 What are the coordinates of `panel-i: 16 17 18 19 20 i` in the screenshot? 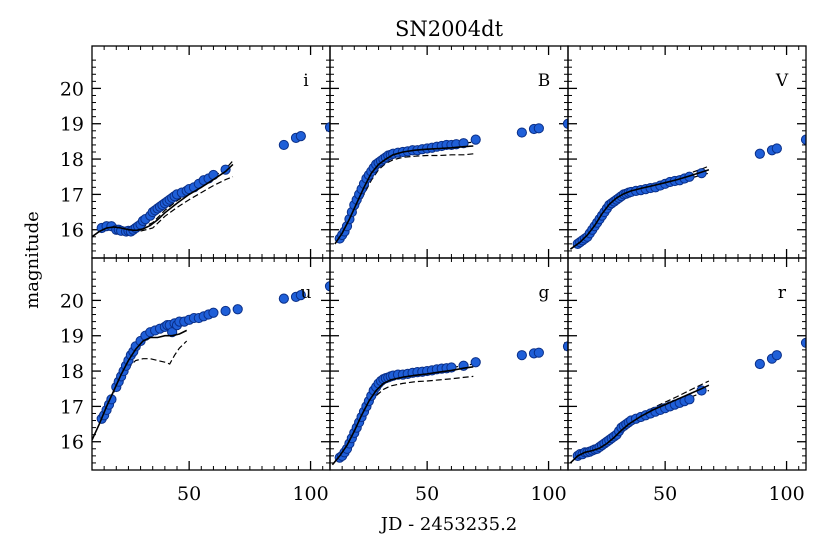 It's located at (195, 152).